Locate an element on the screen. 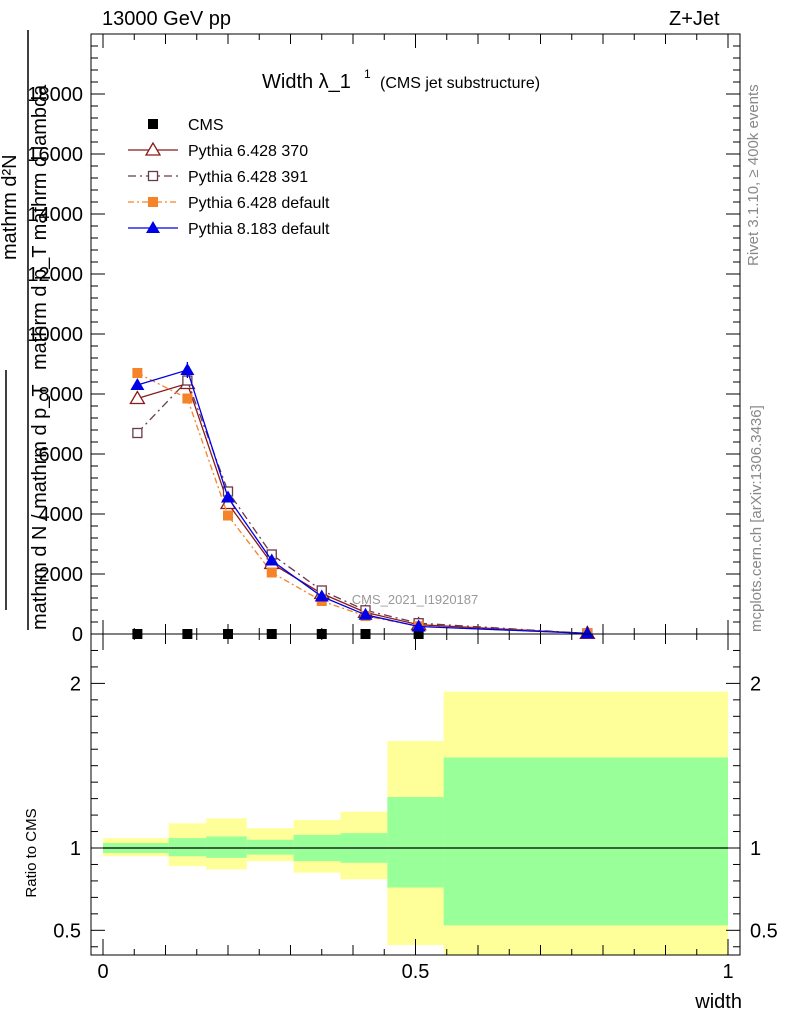 Image resolution: width=786 pixels, height=1024 pixels. y-label-top: 1 is located at coordinates (2, 489).